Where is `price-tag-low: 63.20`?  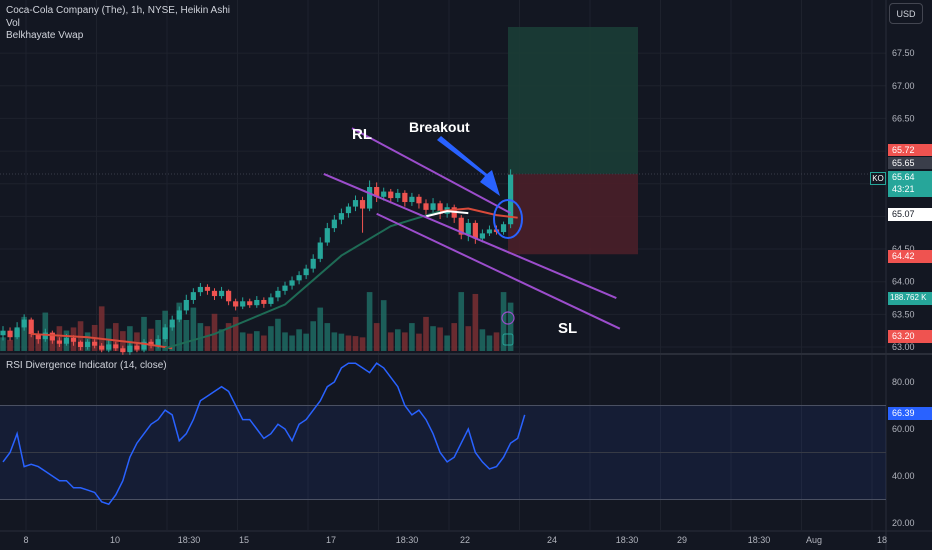
price-tag-low: 63.20 is located at coordinates (910, 336).